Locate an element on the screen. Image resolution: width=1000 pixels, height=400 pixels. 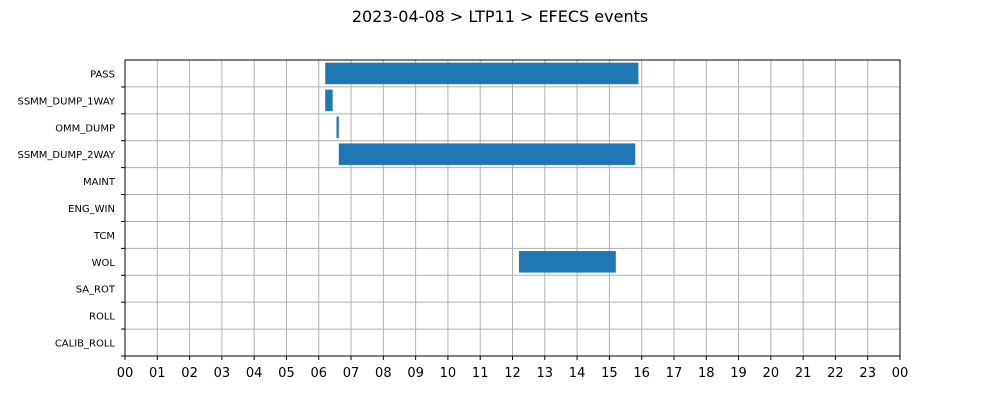
y-tick-label: ENG_WIN is located at coordinates (91, 209).